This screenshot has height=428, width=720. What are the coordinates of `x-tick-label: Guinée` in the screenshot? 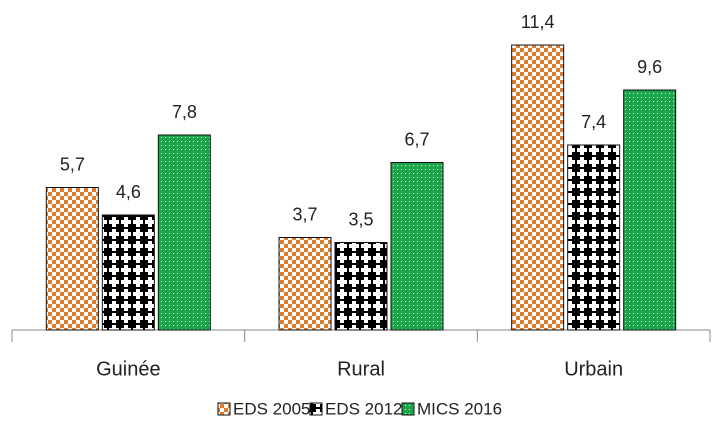 It's located at (128, 369).